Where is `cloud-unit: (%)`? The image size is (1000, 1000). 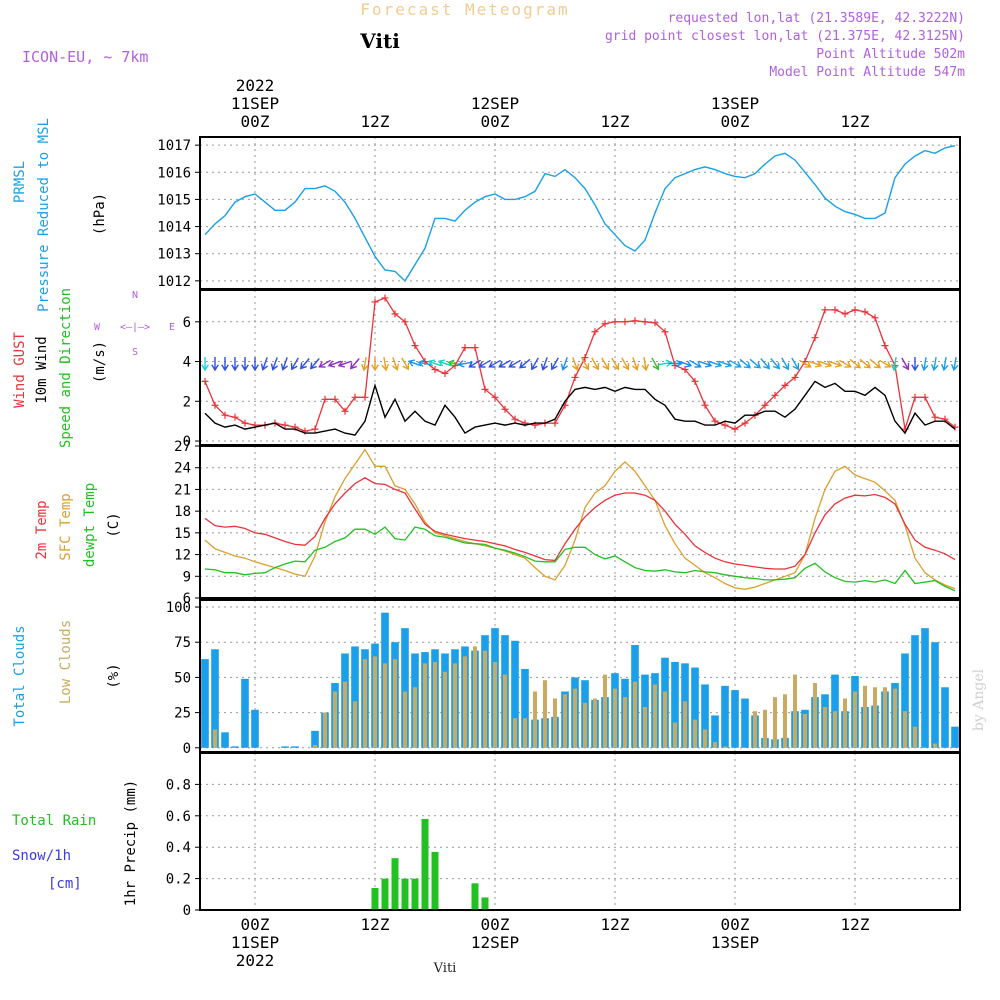
cloud-unit: (%) is located at coordinates (114, 675).